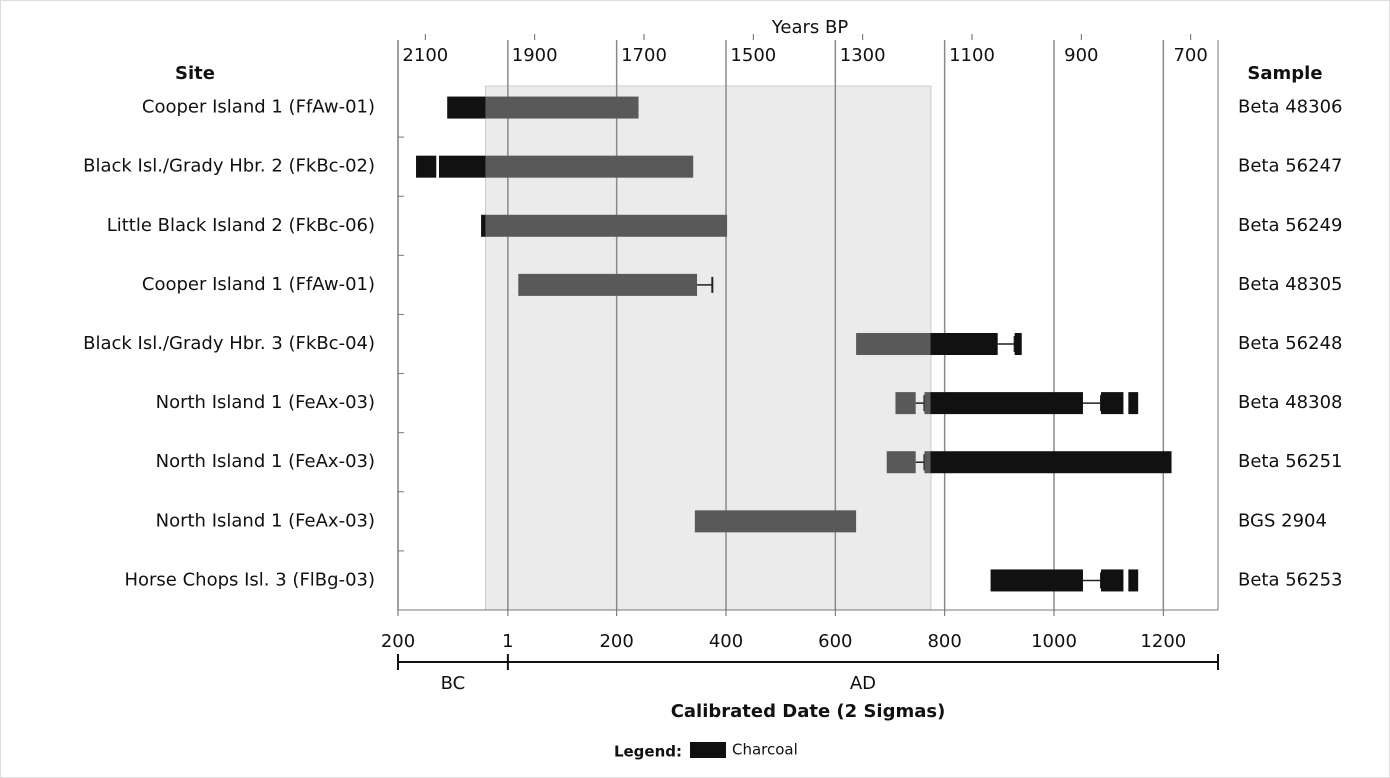 The width and height of the screenshot is (1390, 778). What do you see at coordinates (1290, 284) in the screenshot?
I see `sample-label: Beta 48305` at bounding box center [1290, 284].